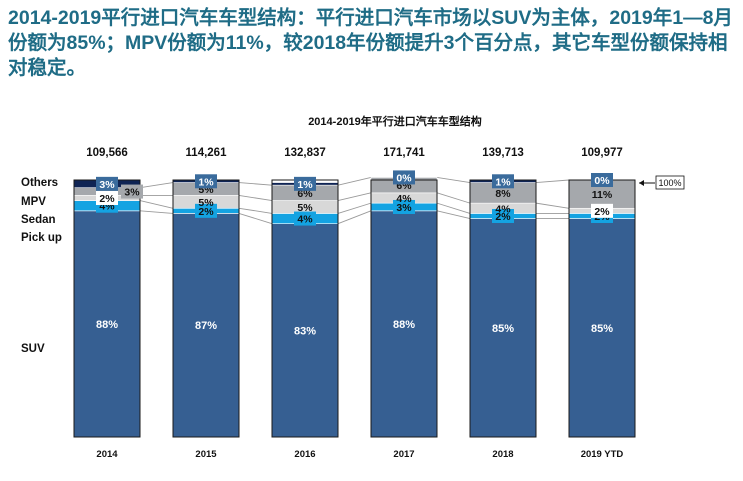 The height and width of the screenshot is (481, 743). What do you see at coordinates (207, 153) in the screenshot?
I see `bar-total-label: 114,261` at bounding box center [207, 153].